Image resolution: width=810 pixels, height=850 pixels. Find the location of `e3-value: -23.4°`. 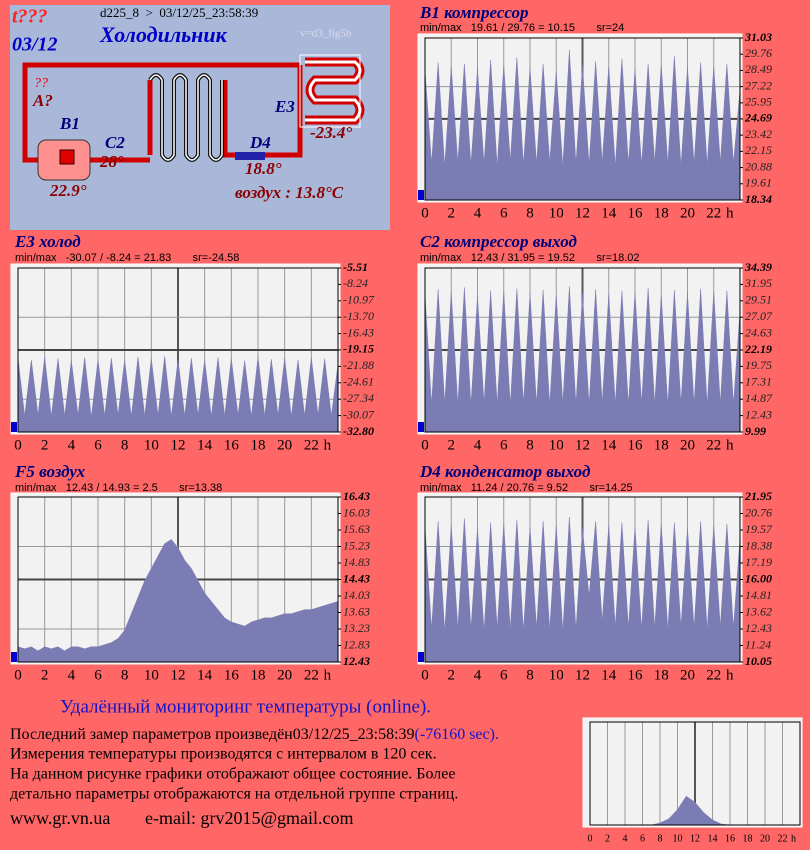

e3-value: -23.4° is located at coordinates (331, 132).